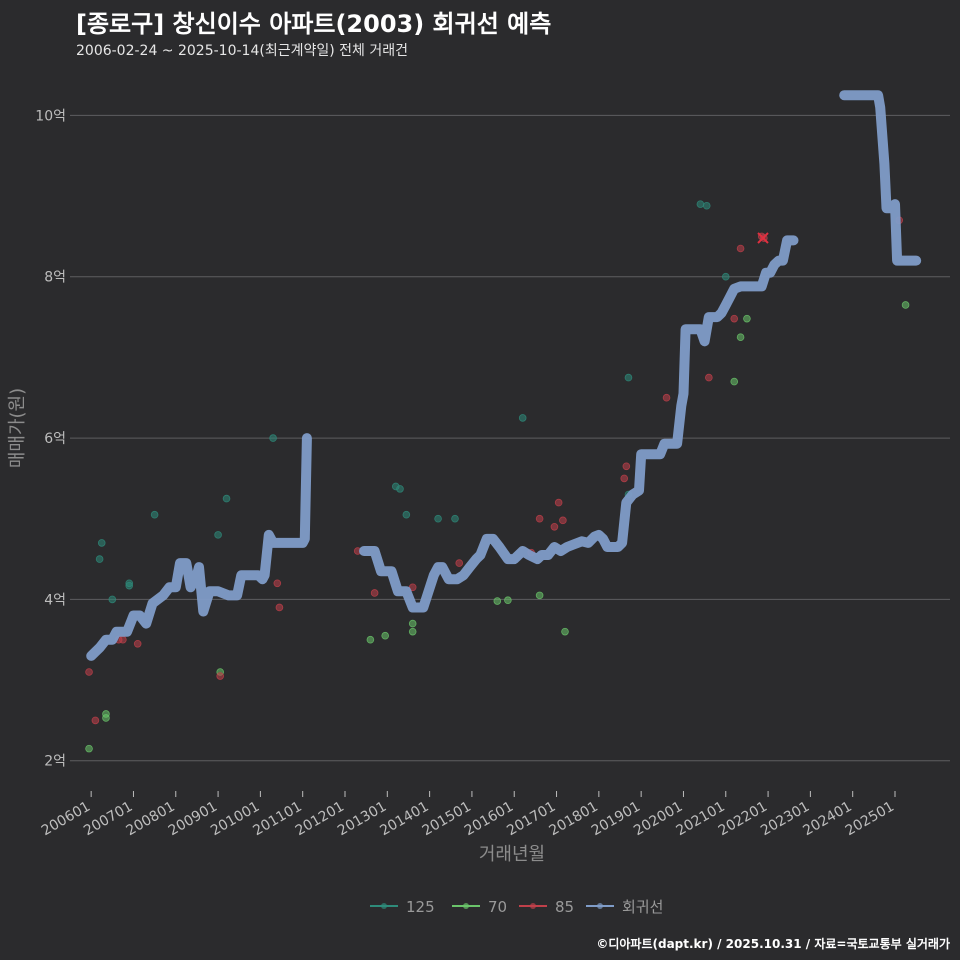 The height and width of the screenshot is (960, 960). Describe the element at coordinates (516, 907) in the screenshot. I see `legend: 125 70 85 회귀선` at that location.